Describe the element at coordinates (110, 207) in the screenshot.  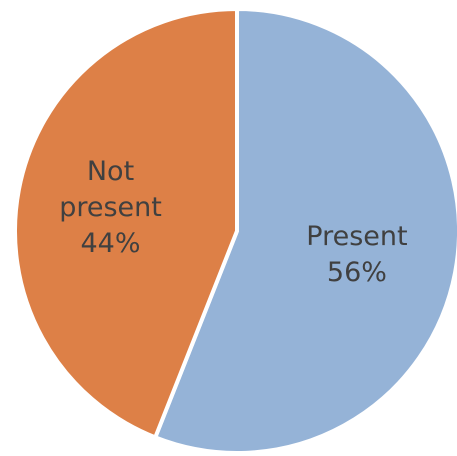
I see `pie-label-not-present: Not present 44%` at that location.